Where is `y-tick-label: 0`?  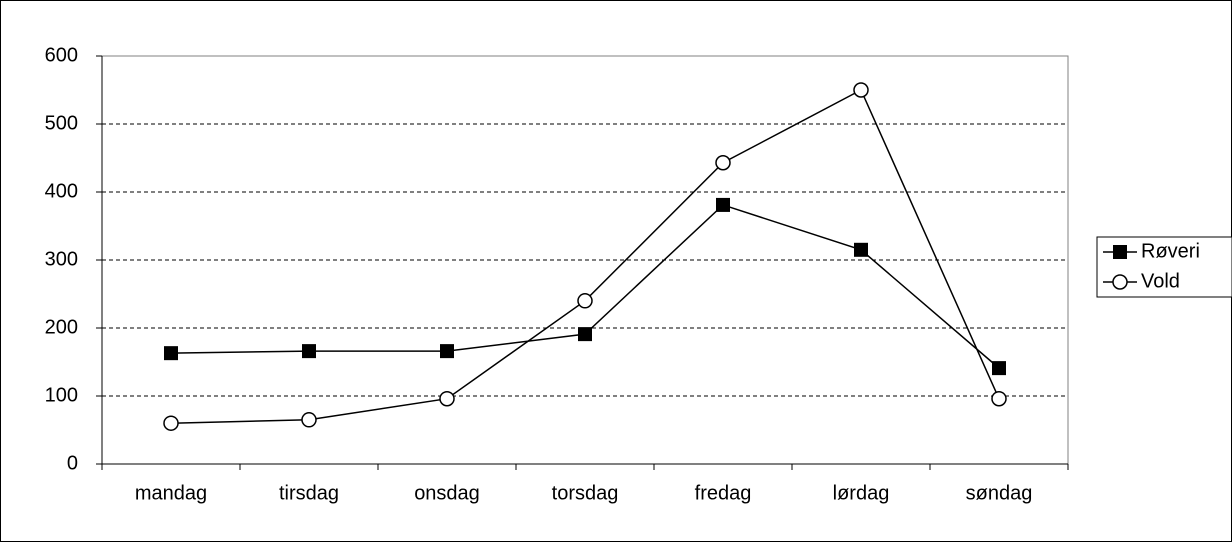 y-tick-label: 0 is located at coordinates (72, 463).